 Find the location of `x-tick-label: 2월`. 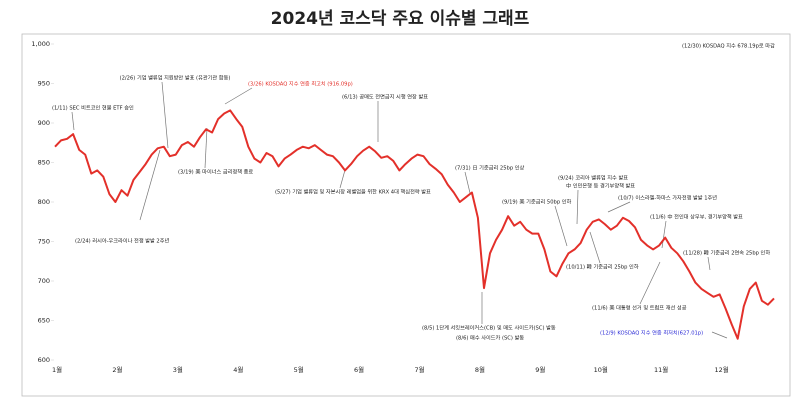

x-tick-label: 2월 is located at coordinates (117, 369).